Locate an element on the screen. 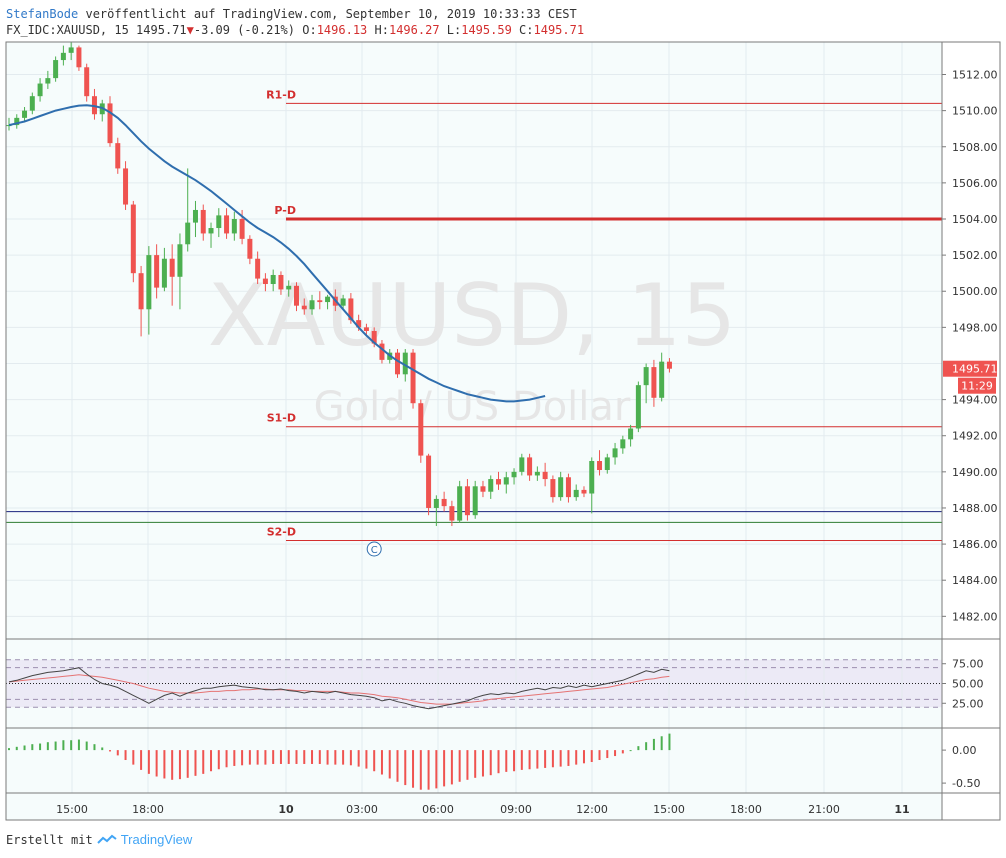  pivot-label-s2-d: S2-D is located at coordinates (281, 531).